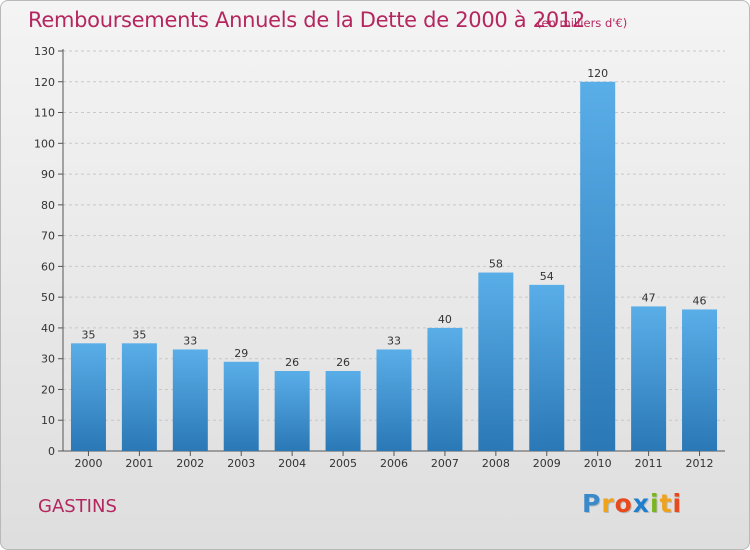  What do you see at coordinates (666, 503) in the screenshot?
I see `logo-letter: t` at bounding box center [666, 503].